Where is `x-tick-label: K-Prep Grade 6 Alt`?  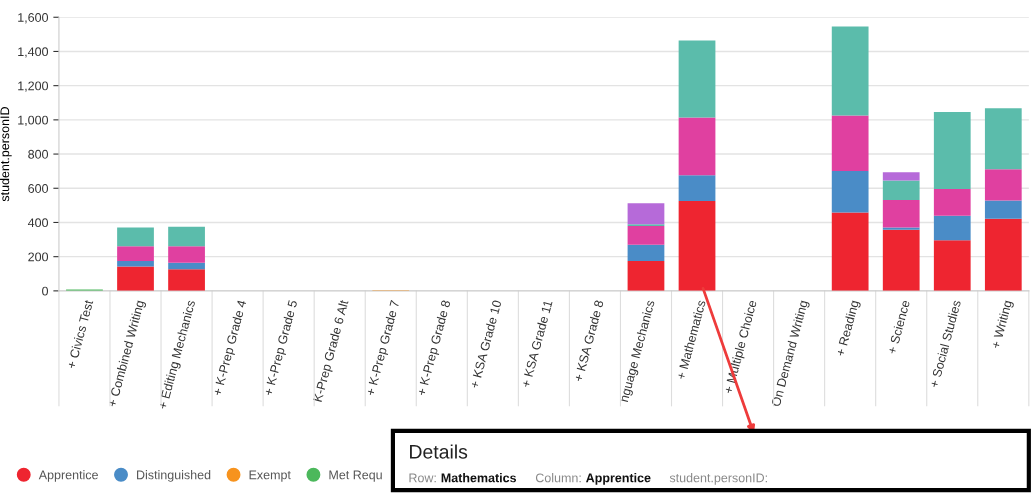 x-tick-label: K-Prep Grade 6 Alt is located at coordinates (331, 351).